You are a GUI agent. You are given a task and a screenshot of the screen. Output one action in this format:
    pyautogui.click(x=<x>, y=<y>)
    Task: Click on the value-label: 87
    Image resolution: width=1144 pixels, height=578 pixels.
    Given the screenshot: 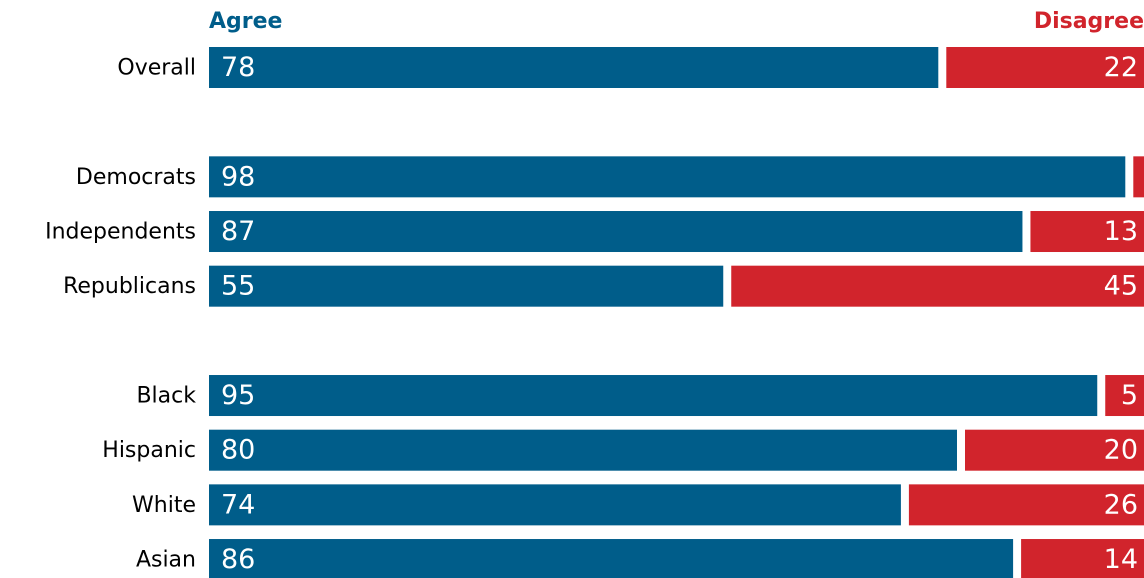 What is the action you would take?
    pyautogui.click(x=238, y=231)
    